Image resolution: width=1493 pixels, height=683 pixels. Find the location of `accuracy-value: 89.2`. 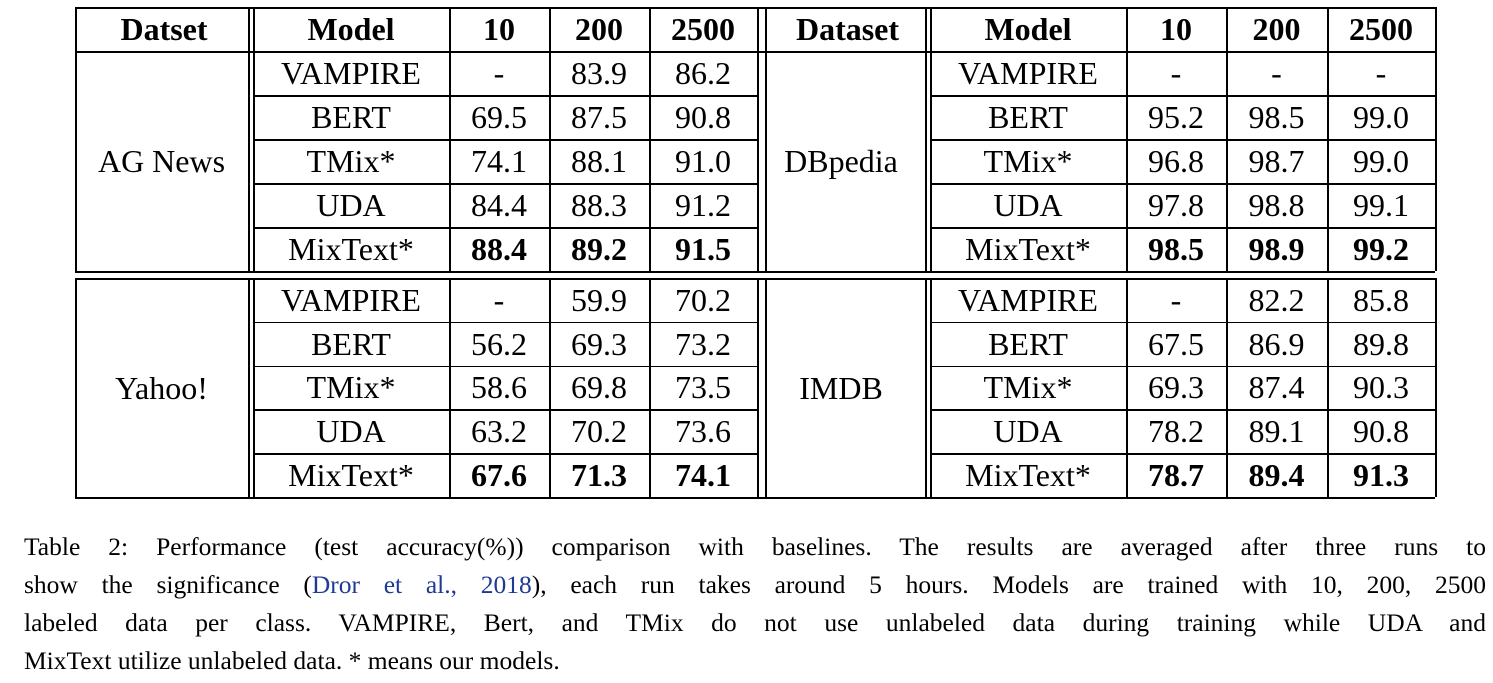

accuracy-value: 89.2 is located at coordinates (599, 249).